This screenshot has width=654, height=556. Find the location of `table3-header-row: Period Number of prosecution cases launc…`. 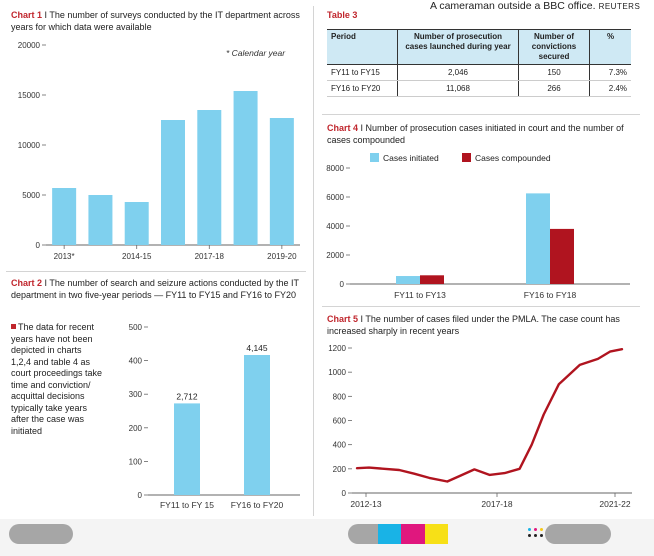

table3-header-row: Period Number of prosecution cases launc… is located at coordinates (479, 46).